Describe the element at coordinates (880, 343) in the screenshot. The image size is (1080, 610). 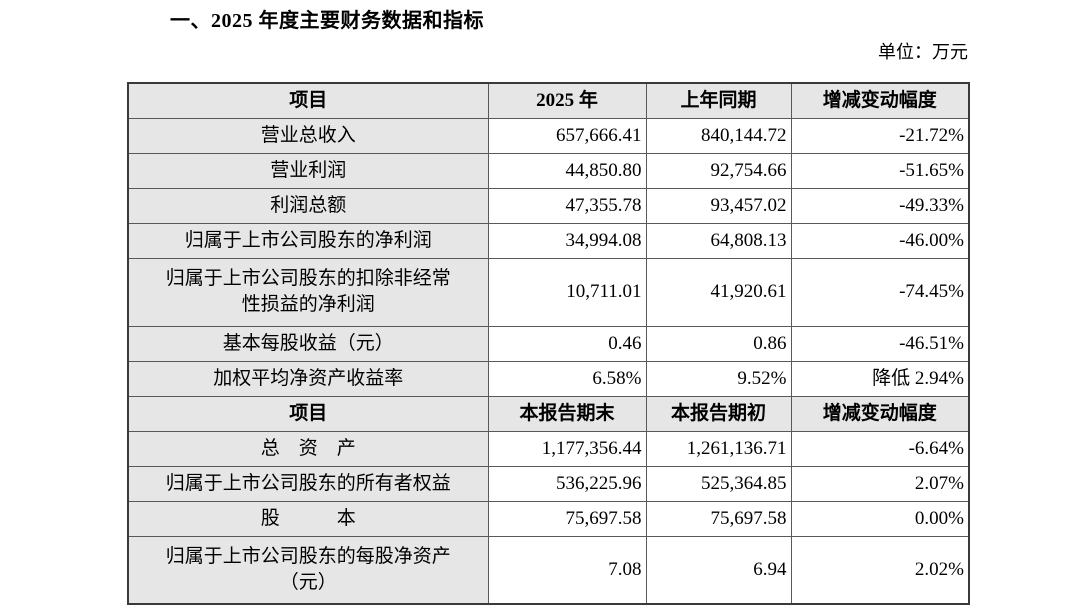
I see `change-cell: -46.51%` at that location.